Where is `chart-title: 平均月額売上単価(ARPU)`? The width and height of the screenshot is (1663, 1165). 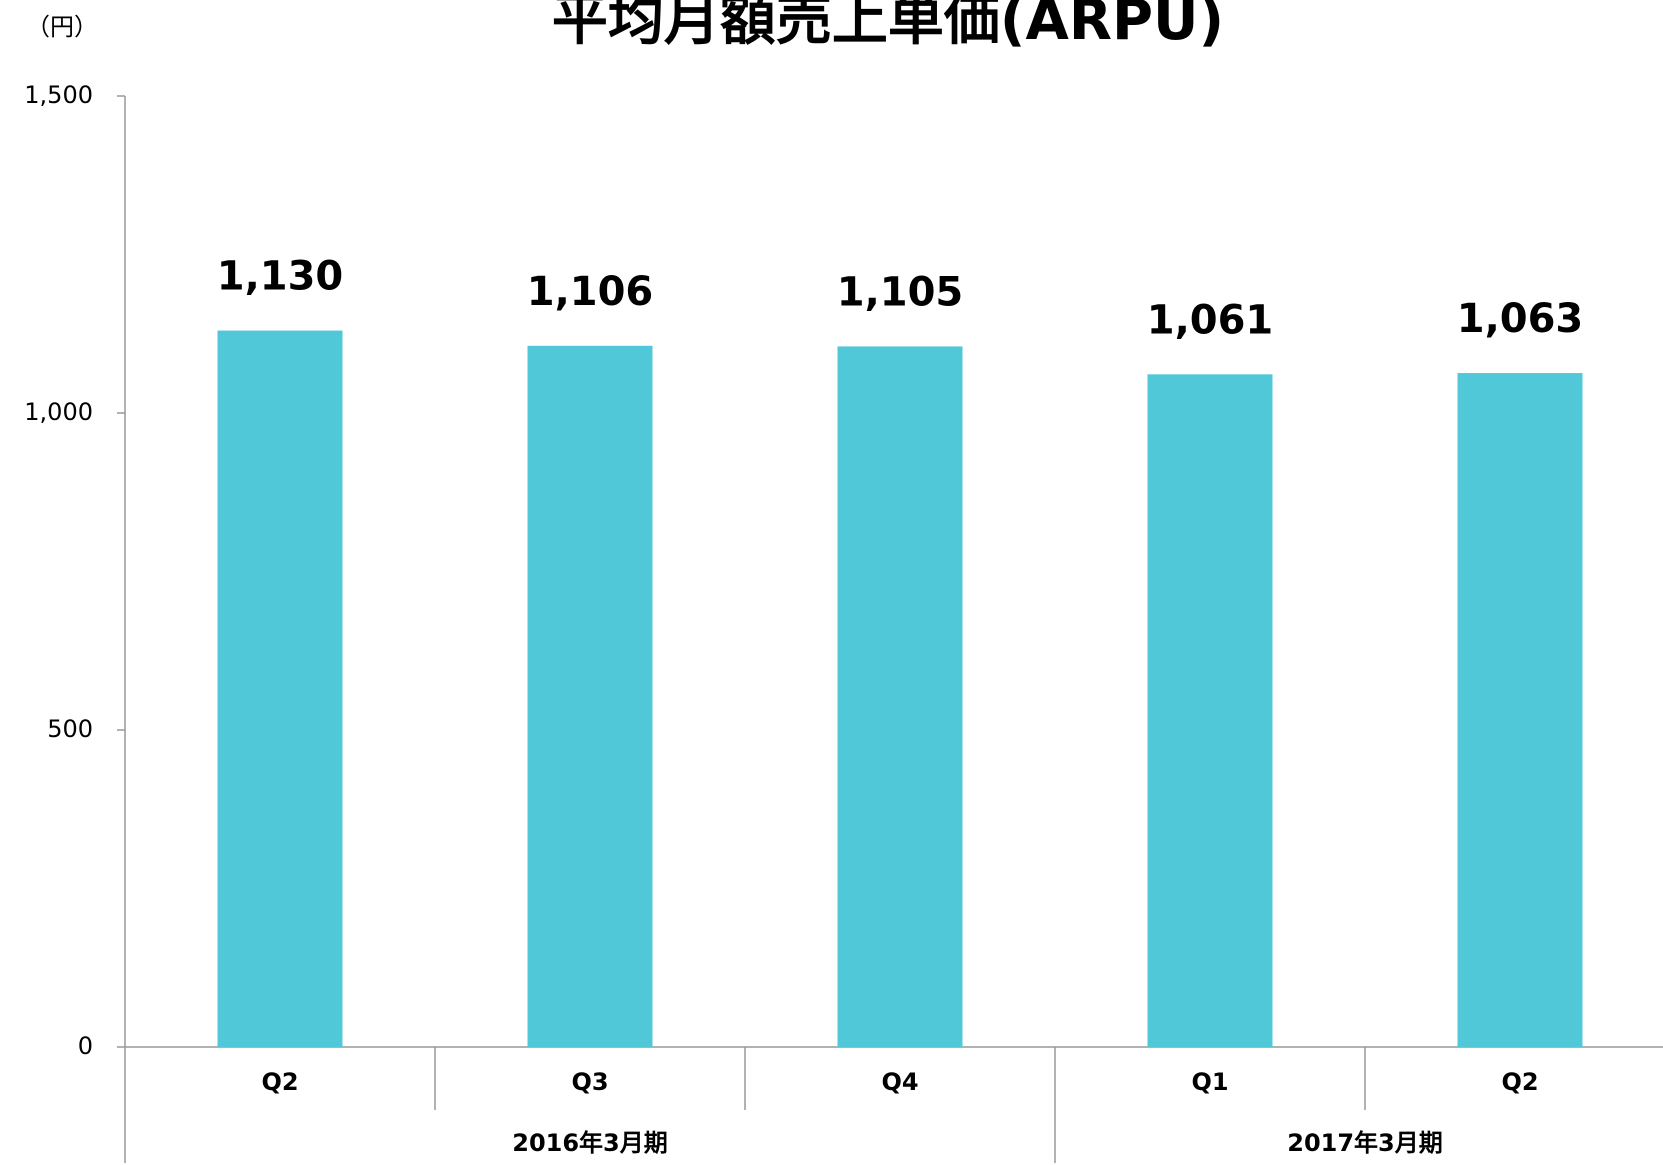 chart-title: 平均月額売上単価(ARPU) is located at coordinates (888, 26).